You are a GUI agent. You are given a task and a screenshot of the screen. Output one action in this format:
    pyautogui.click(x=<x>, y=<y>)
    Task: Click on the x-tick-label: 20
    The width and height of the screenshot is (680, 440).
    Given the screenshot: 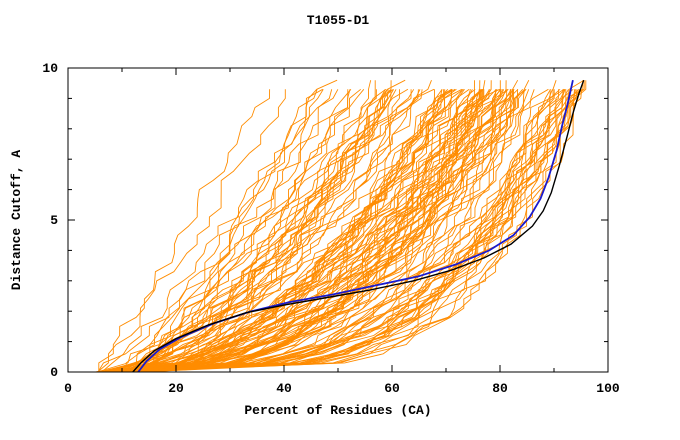 What is the action you would take?
    pyautogui.click(x=176, y=388)
    